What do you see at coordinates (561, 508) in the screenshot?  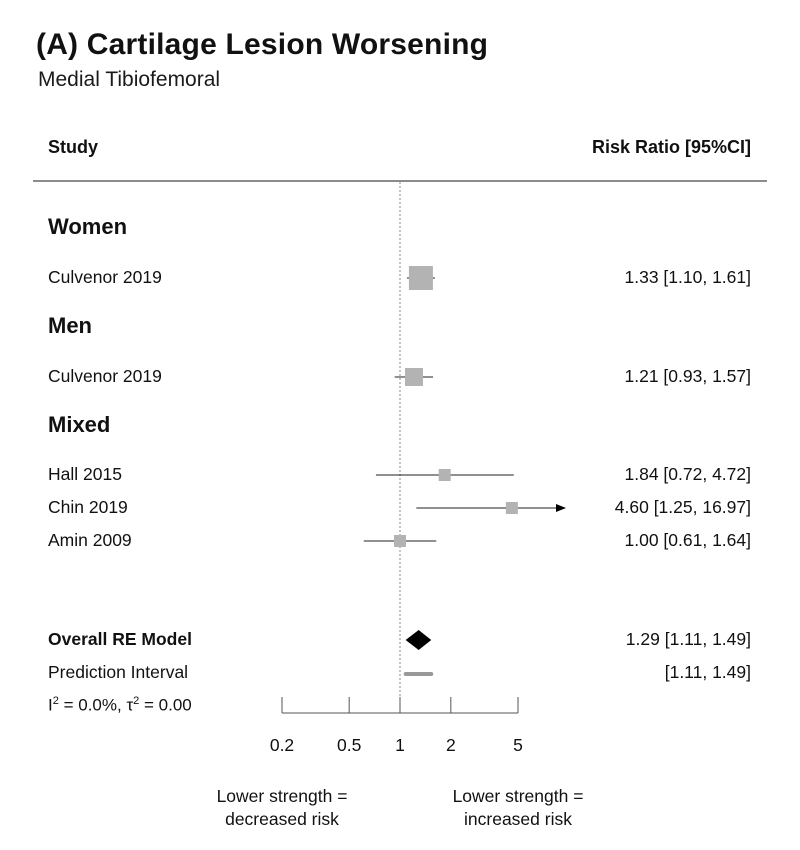 I see `ci-arrow` at bounding box center [561, 508].